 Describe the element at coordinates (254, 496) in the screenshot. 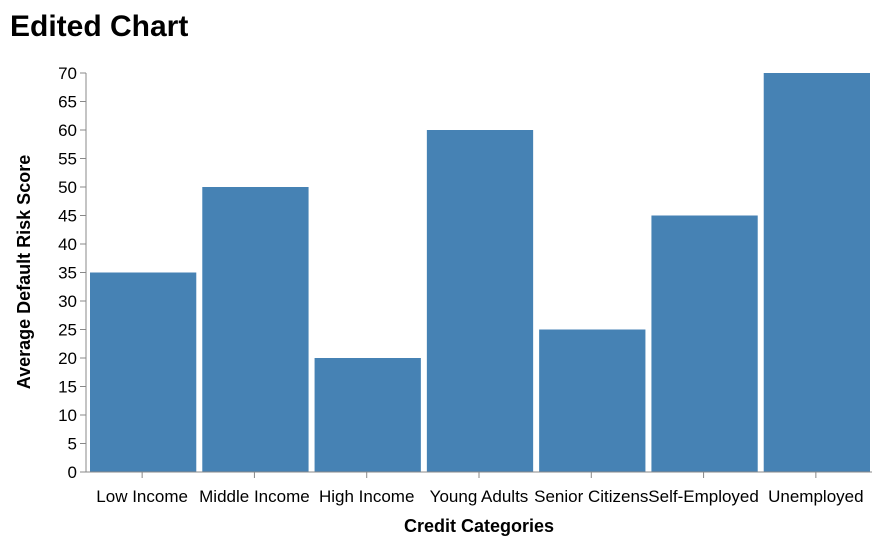

I see `x-tick-label: Middle Income` at that location.